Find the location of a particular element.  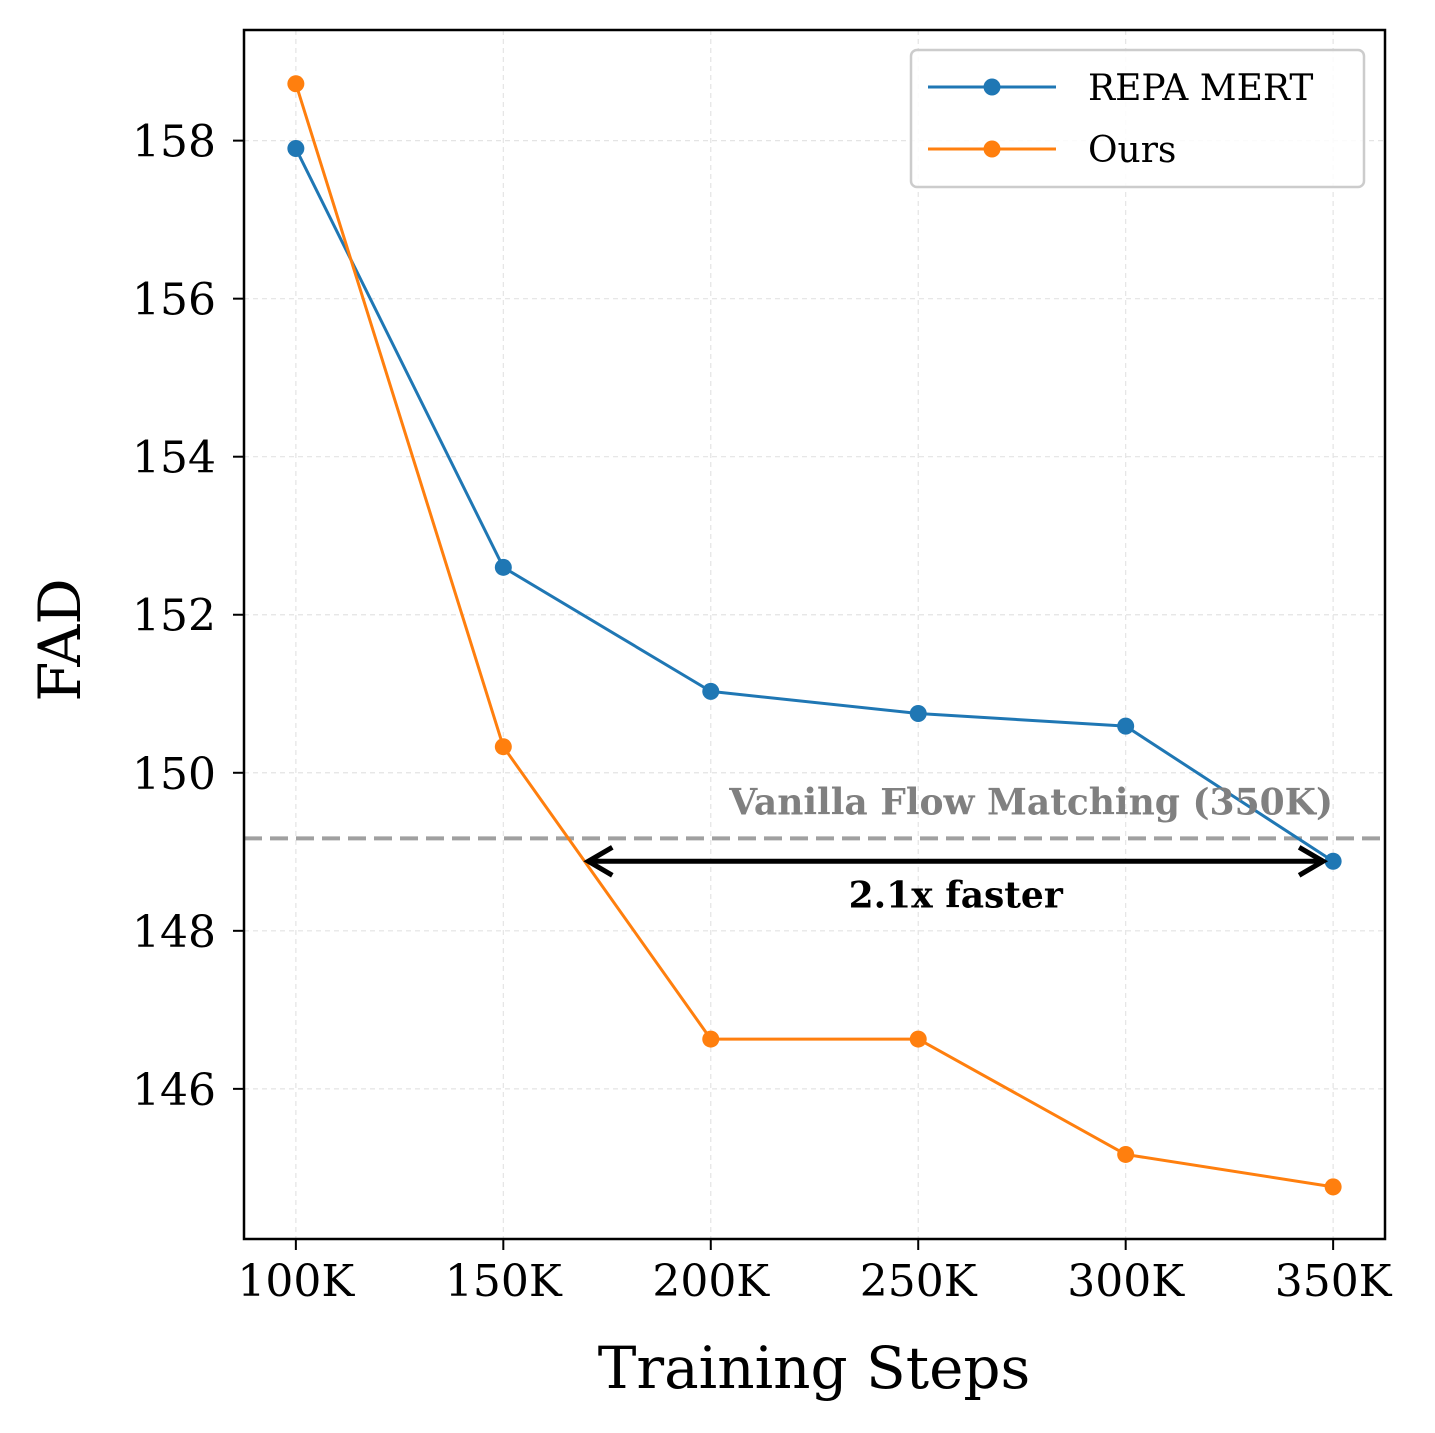

x-tick-label: 200K is located at coordinates (711, 1281).